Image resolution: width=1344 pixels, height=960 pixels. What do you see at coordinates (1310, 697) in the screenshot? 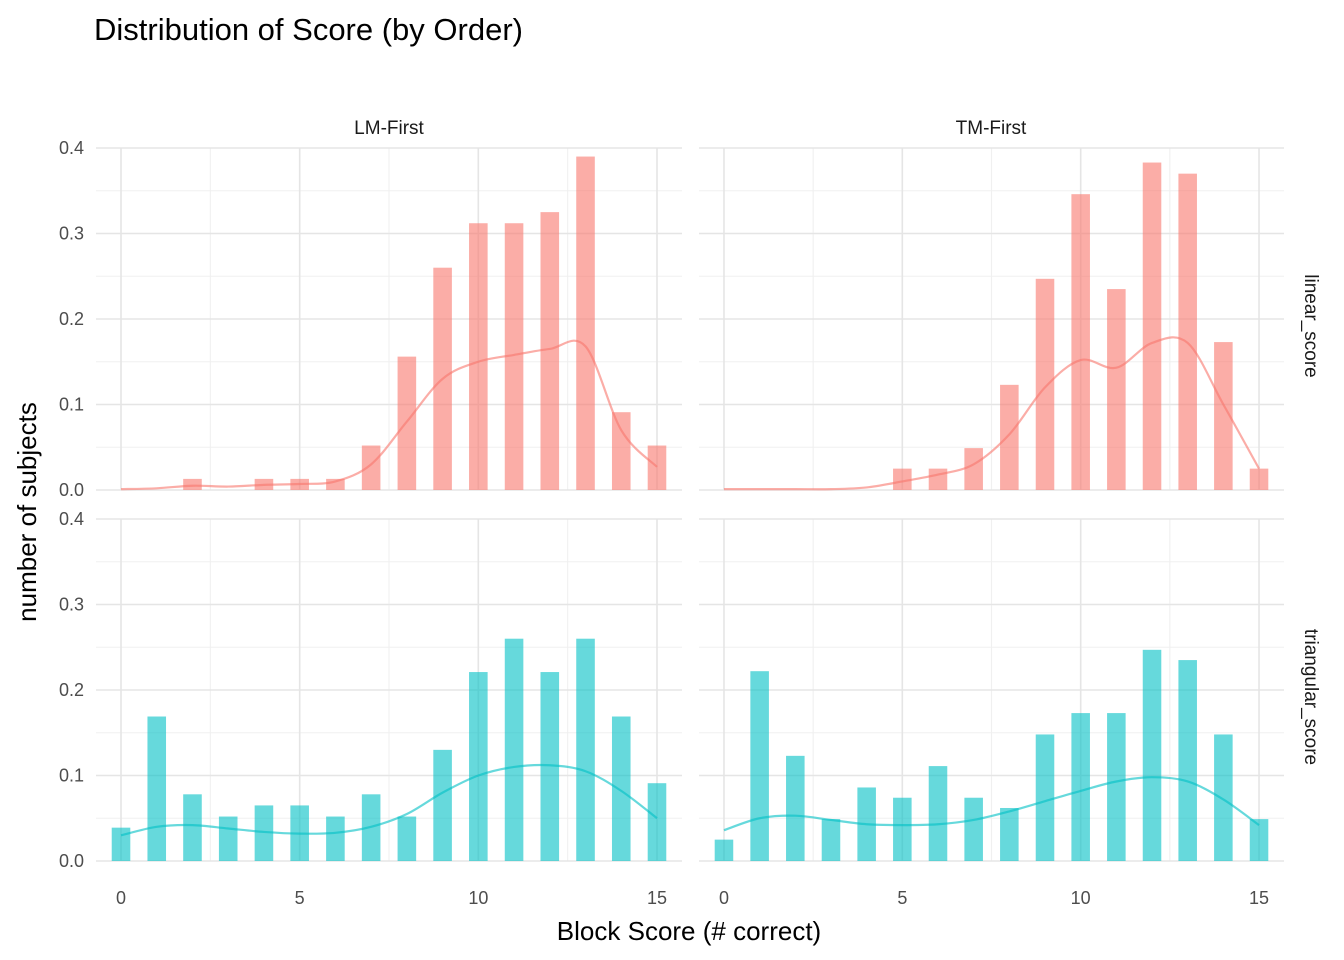
I see `strip-label-triangular-score: triangular_score` at bounding box center [1310, 697].